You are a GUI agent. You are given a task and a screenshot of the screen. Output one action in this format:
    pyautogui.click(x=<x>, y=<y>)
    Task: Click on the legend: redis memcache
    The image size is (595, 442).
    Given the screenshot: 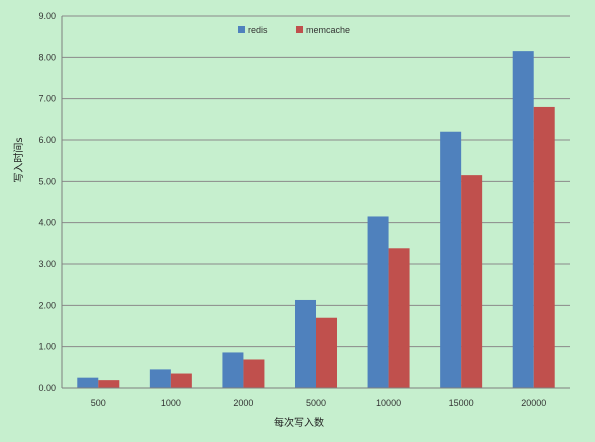 What is the action you would take?
    pyautogui.click(x=294, y=30)
    